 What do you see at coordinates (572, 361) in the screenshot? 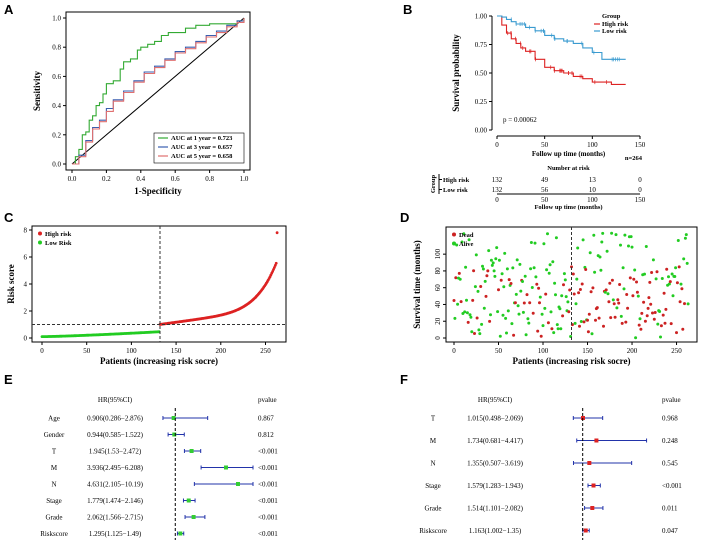
I see `surv-x-axis-label: Patients (increasing risk socre)` at bounding box center [572, 361].